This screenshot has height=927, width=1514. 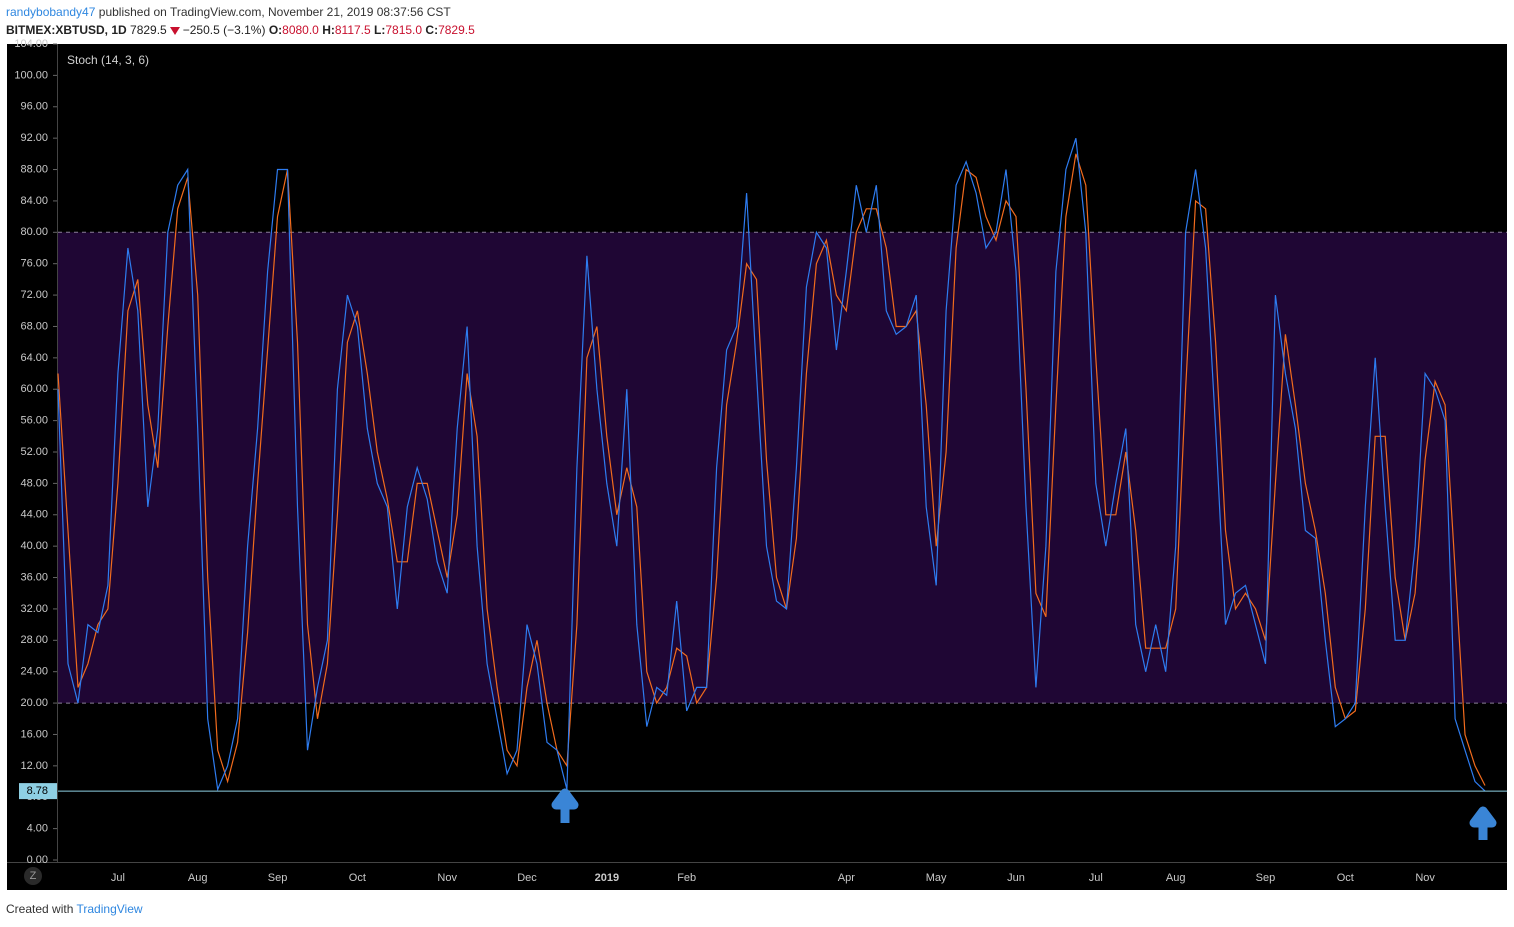 I want to click on y-tick-label: 84.00, so click(x=34, y=201).